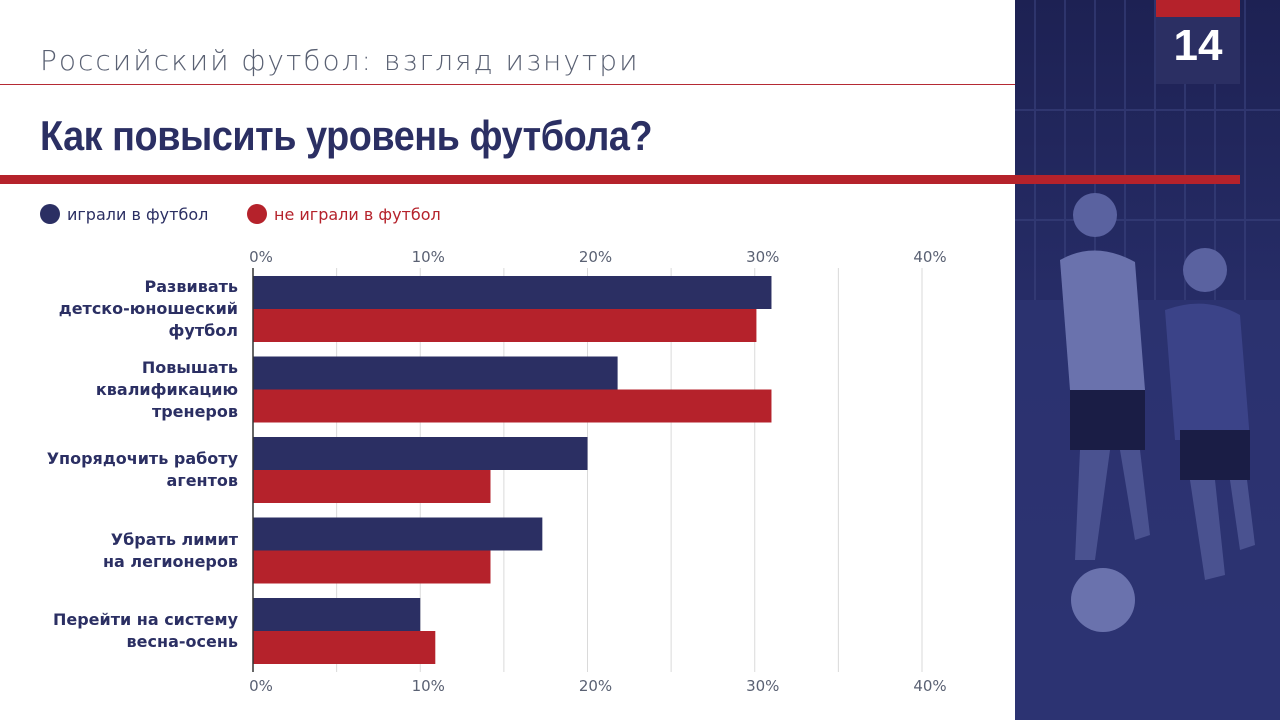  Describe the element at coordinates (428, 686) in the screenshot. I see `x-tick-label-bottom: 10%` at that location.